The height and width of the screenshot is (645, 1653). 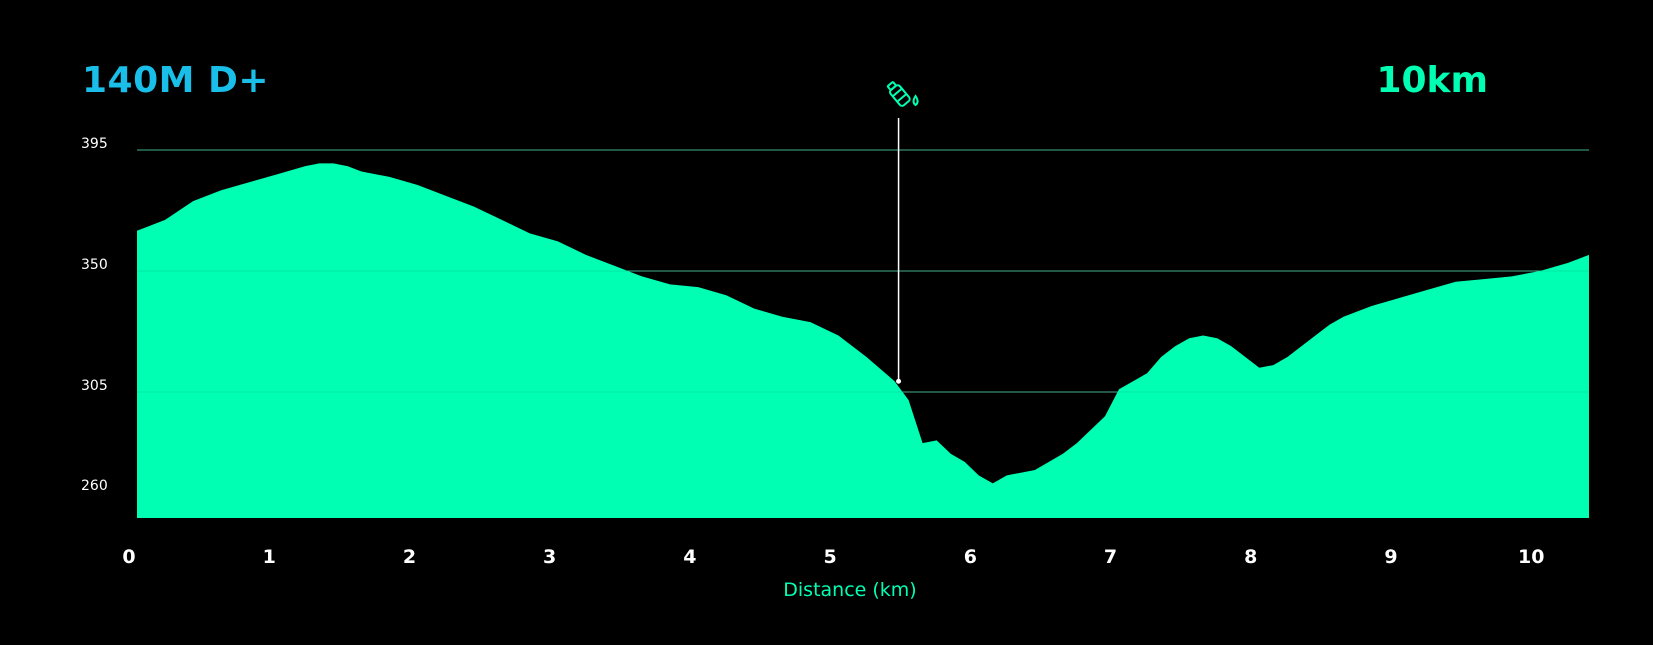 I want to click on x-tick-label: 0, so click(x=128, y=557).